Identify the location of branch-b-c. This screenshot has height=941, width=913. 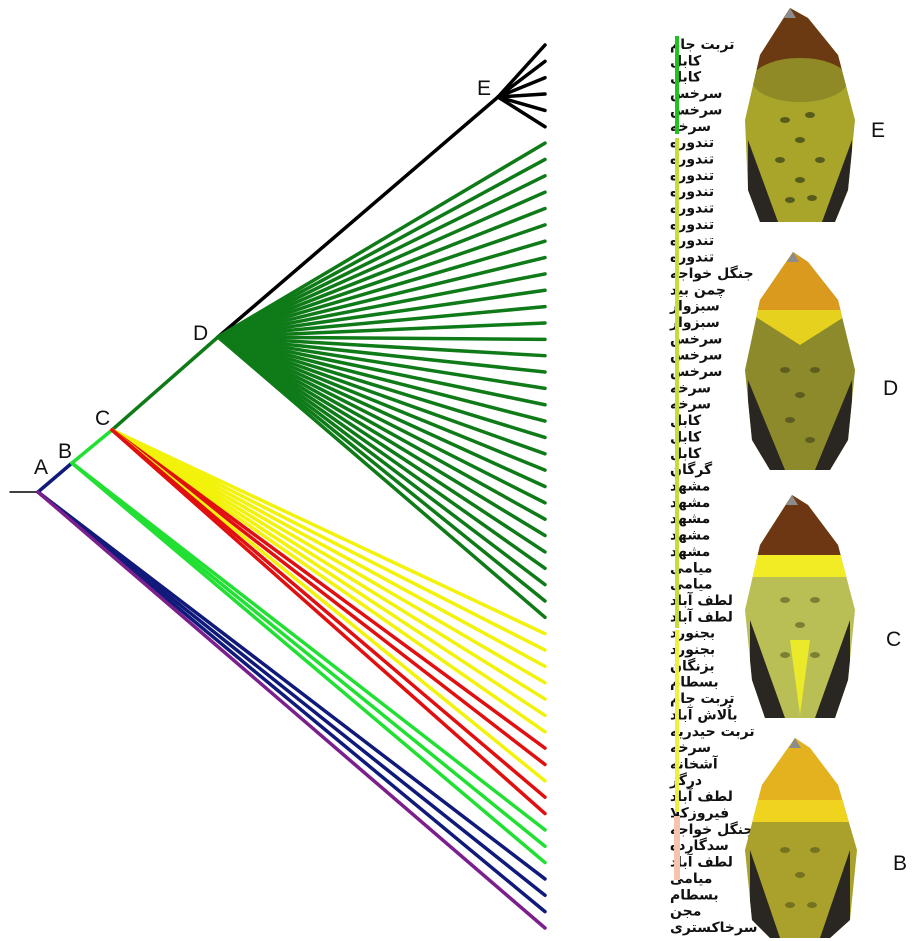
(92, 446).